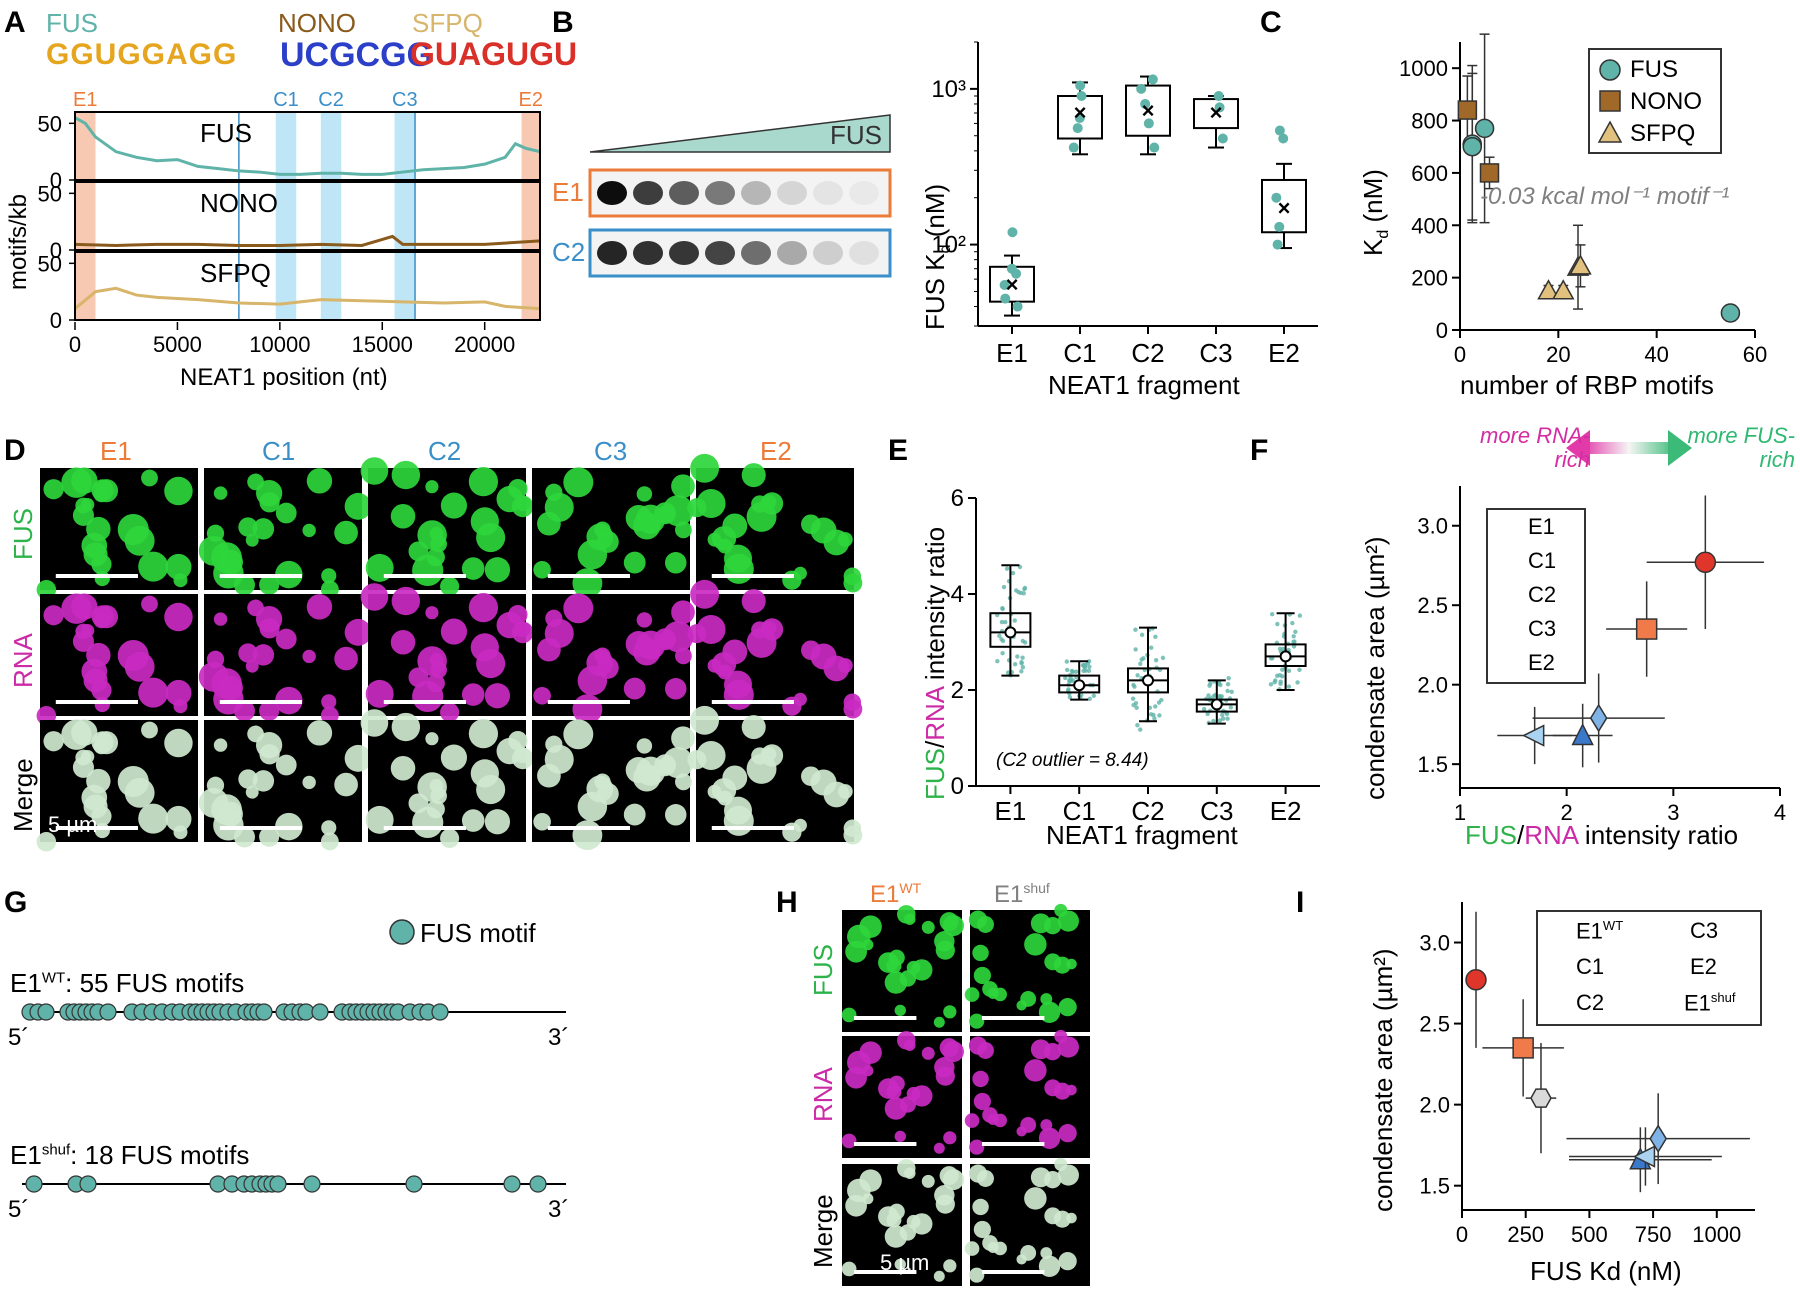  I want to click on i-point-e2, so click(1523, 1048).